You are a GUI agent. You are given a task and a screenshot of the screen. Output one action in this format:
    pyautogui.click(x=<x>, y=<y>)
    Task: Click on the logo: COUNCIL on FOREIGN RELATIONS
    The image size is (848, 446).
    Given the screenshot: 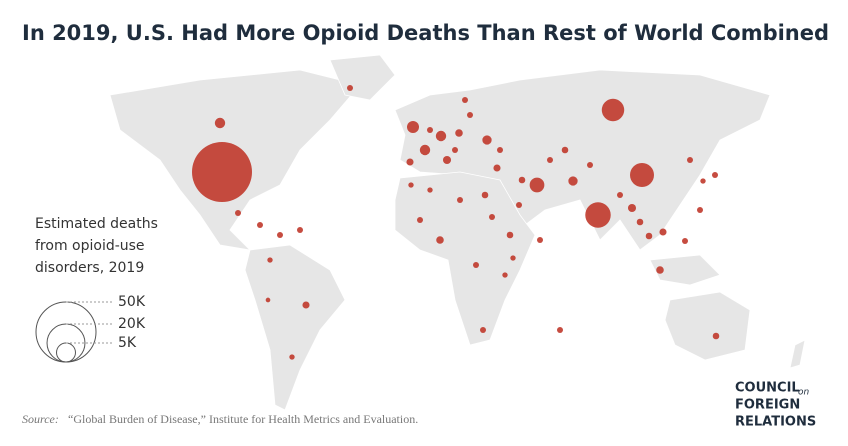 What is the action you would take?
    pyautogui.click(x=775, y=405)
    